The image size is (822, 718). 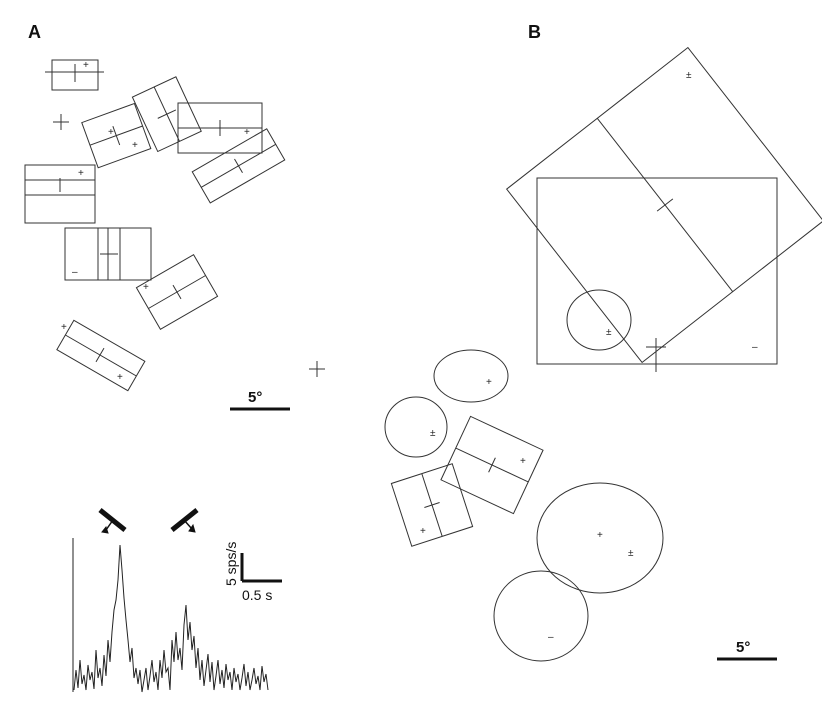 I want to click on rf-a1, so click(x=74, y=75).